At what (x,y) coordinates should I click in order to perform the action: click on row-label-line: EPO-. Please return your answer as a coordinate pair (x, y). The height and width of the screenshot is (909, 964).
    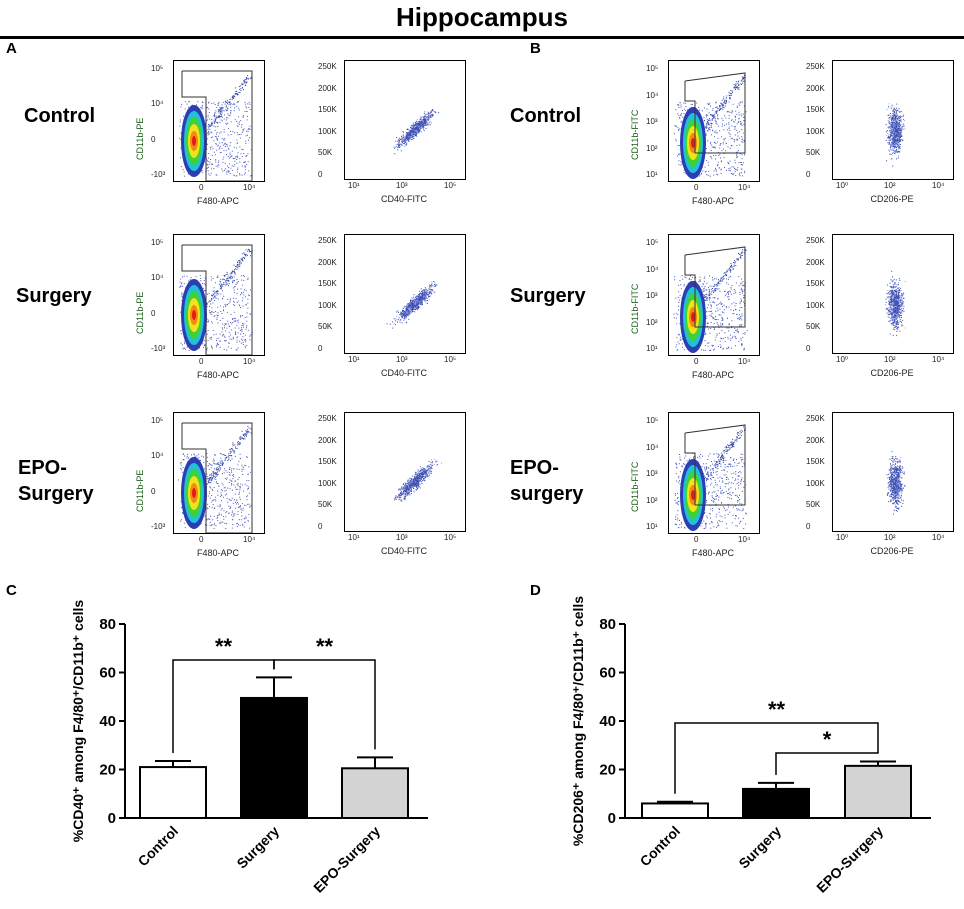
    Looking at the image, I should click on (42, 468).